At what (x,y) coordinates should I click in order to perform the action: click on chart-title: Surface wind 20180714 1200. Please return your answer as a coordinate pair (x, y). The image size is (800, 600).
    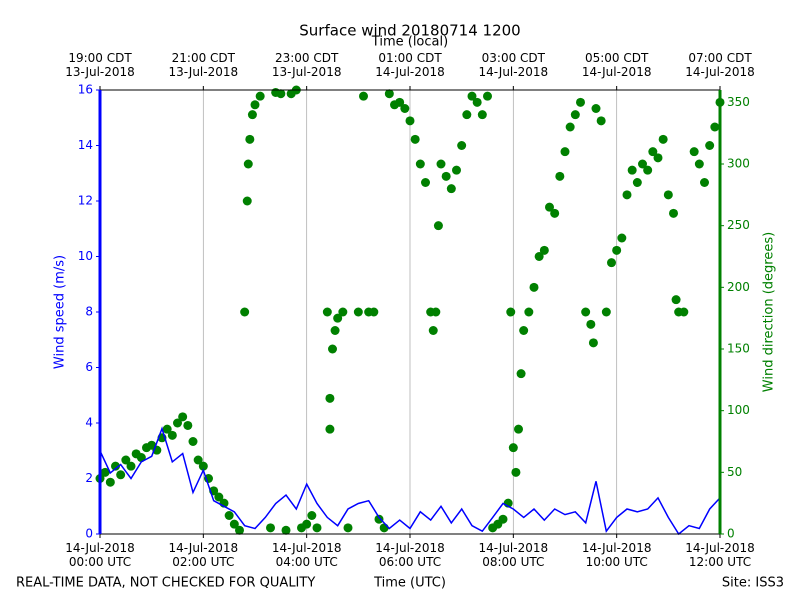
    Looking at the image, I should click on (409, 31).